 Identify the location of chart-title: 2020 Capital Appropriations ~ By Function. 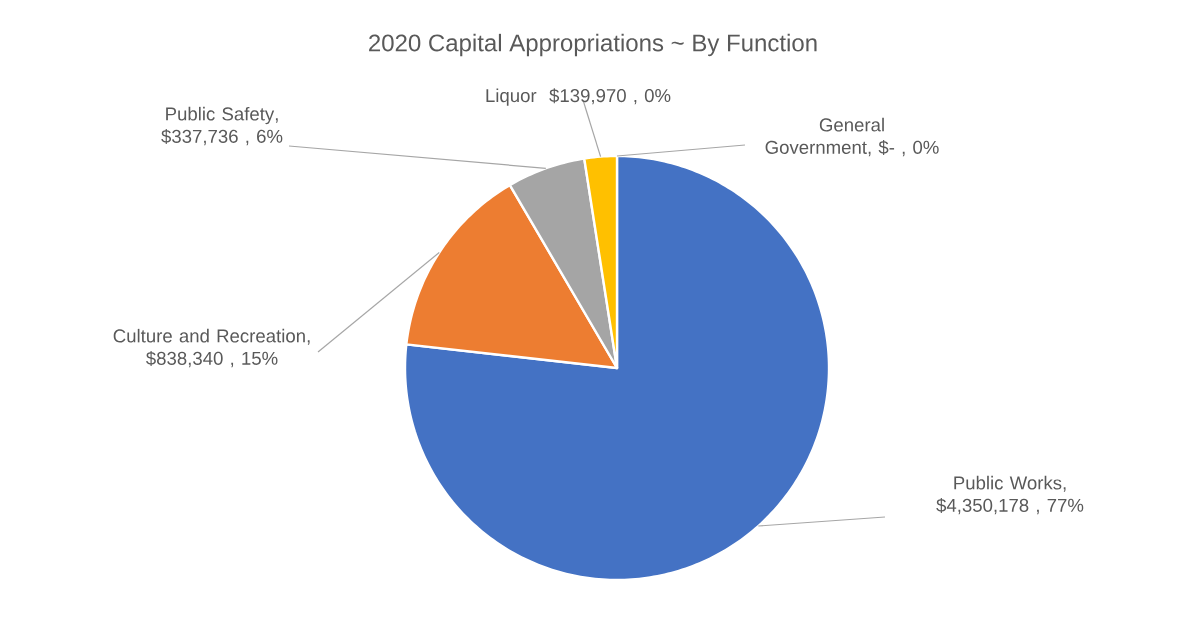
(593, 45).